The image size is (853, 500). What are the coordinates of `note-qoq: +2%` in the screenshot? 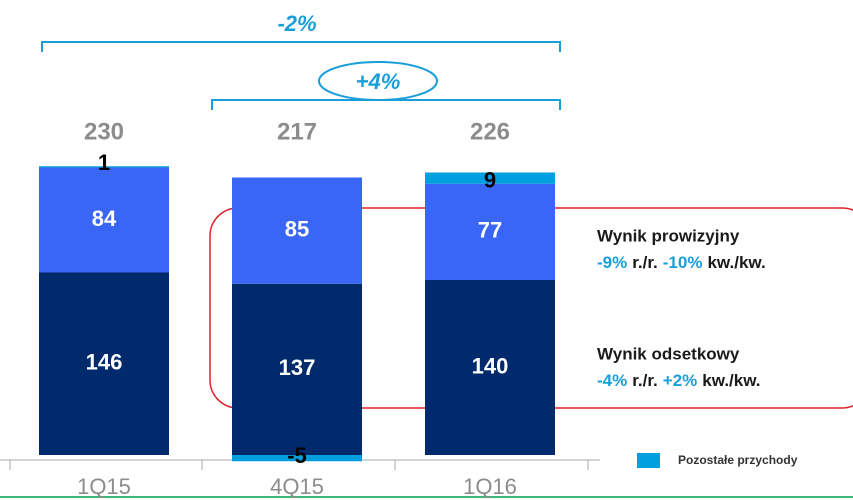 It's located at (680, 380).